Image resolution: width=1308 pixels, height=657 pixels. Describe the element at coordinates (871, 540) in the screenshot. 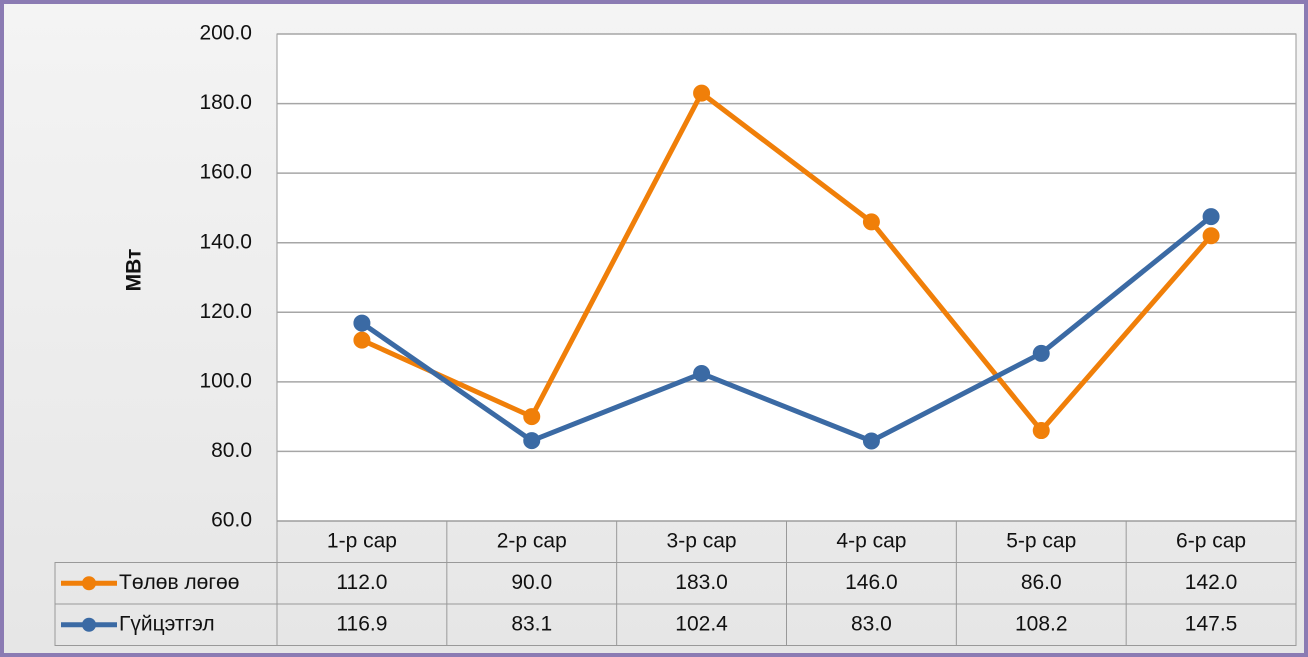

I see `x-tick-label: 4-р сар` at that location.